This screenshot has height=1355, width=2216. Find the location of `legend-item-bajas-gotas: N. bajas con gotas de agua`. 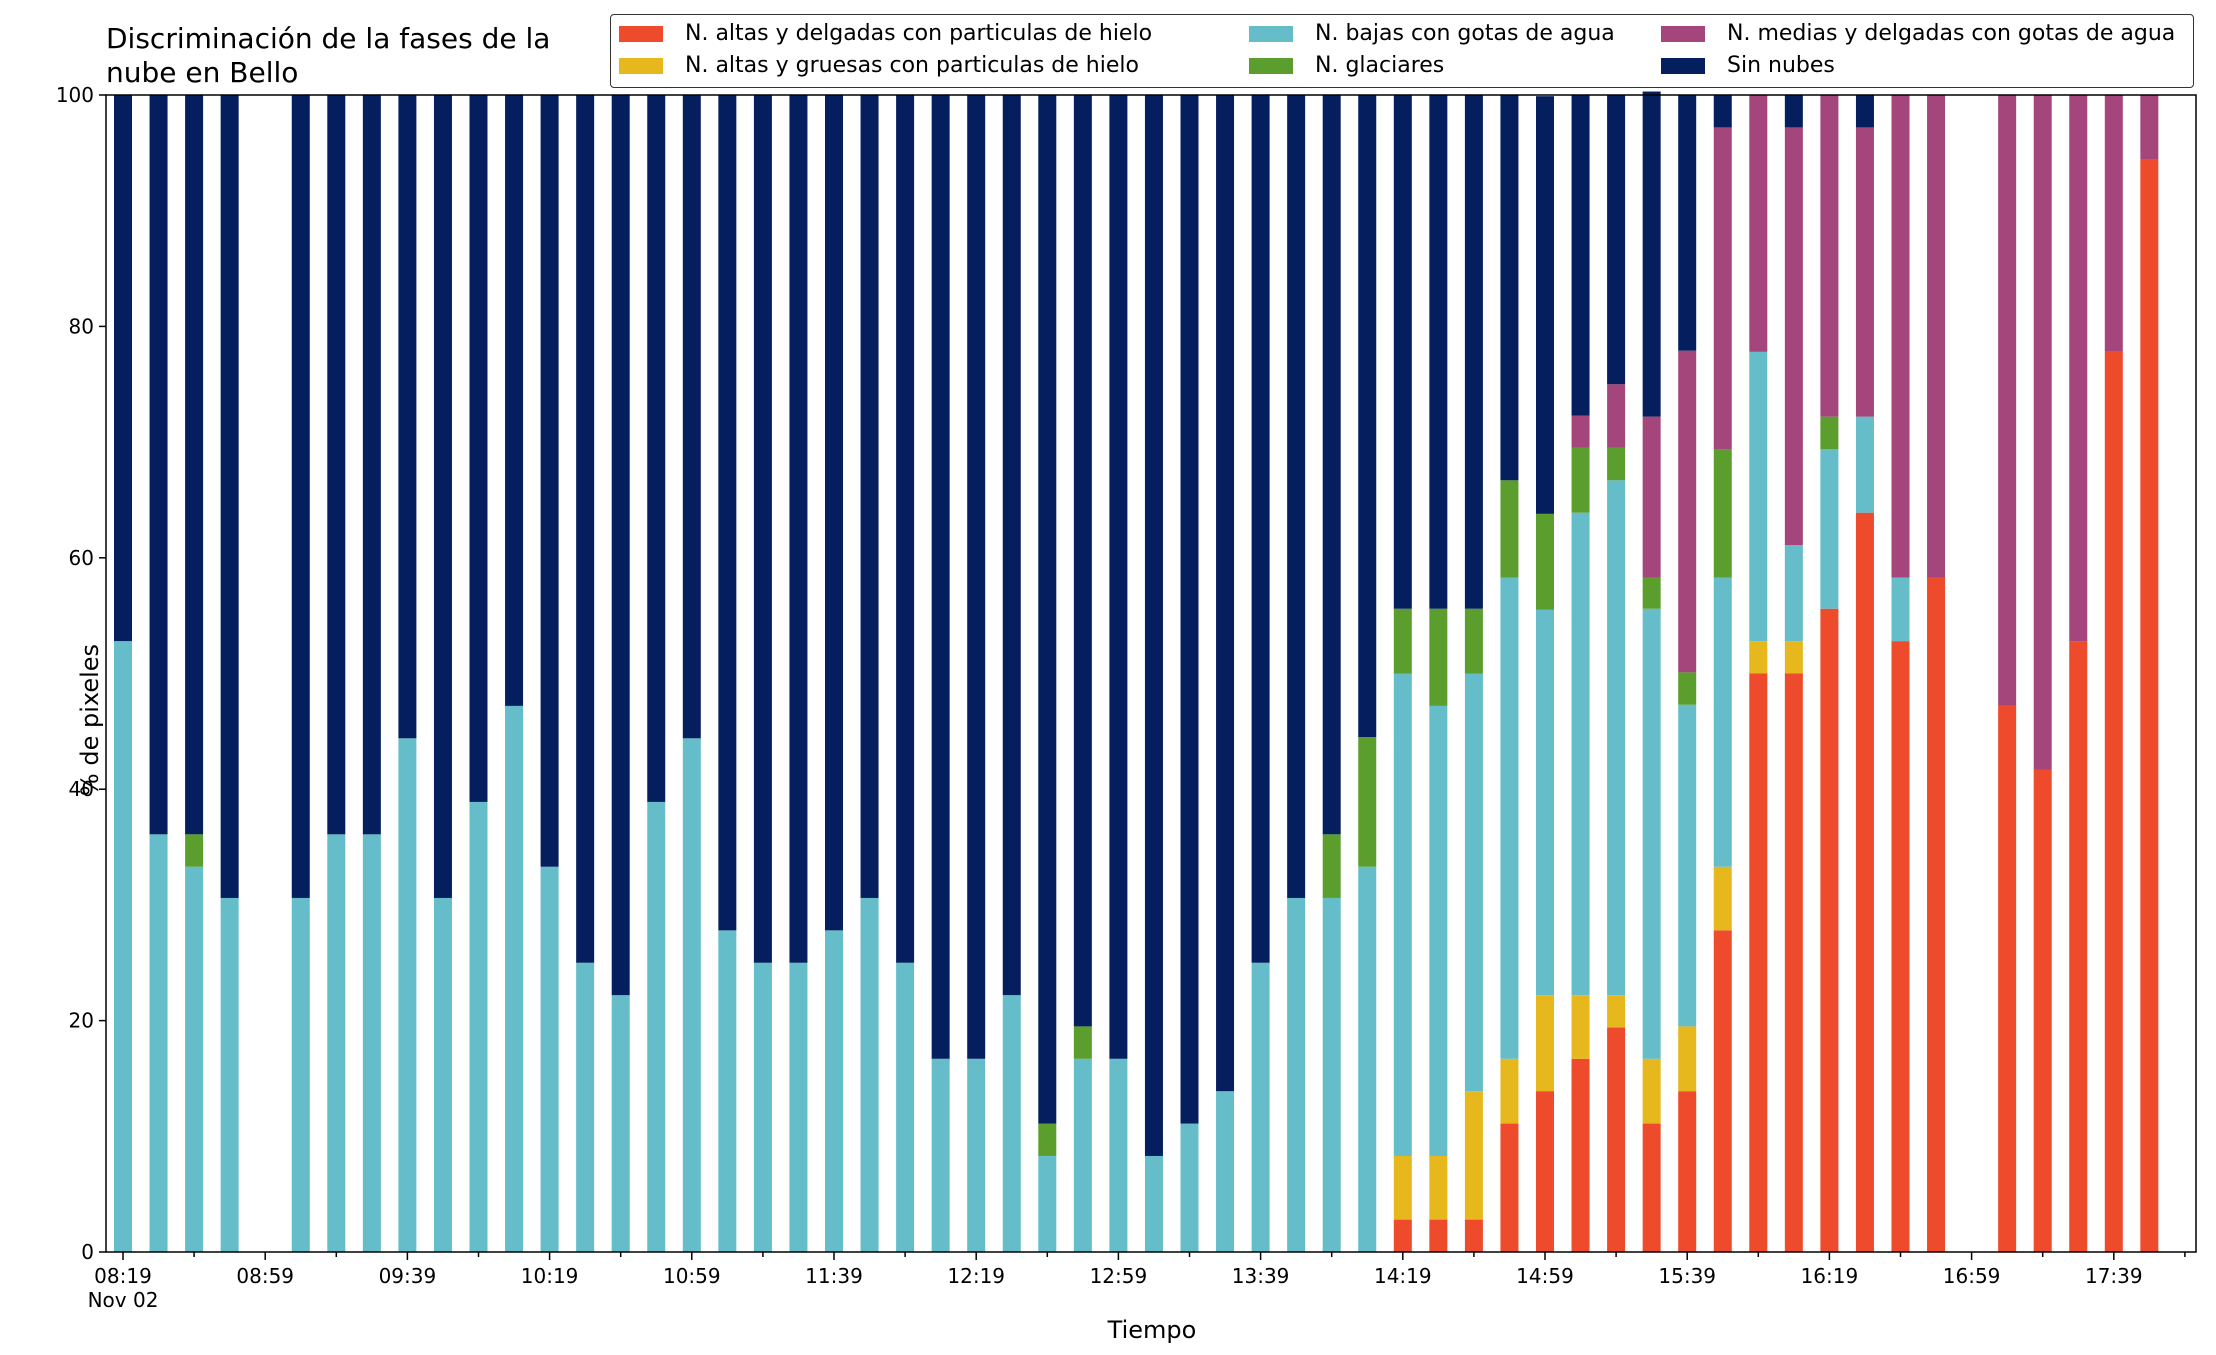

legend-item-bajas-gotas: N. bajas con gotas de agua is located at coordinates (1432, 33).